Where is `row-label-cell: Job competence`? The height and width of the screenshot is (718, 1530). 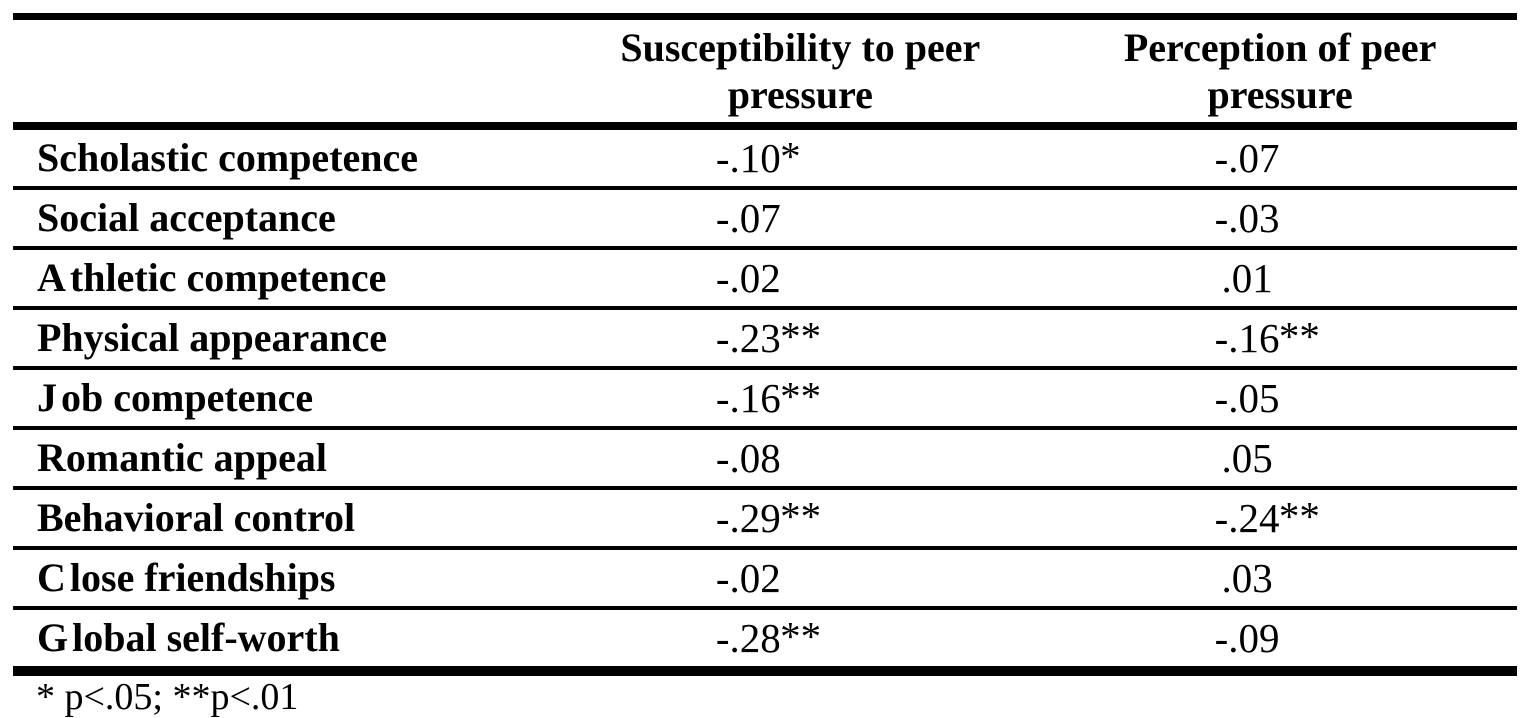
row-label-cell: Job competence is located at coordinates (285, 397).